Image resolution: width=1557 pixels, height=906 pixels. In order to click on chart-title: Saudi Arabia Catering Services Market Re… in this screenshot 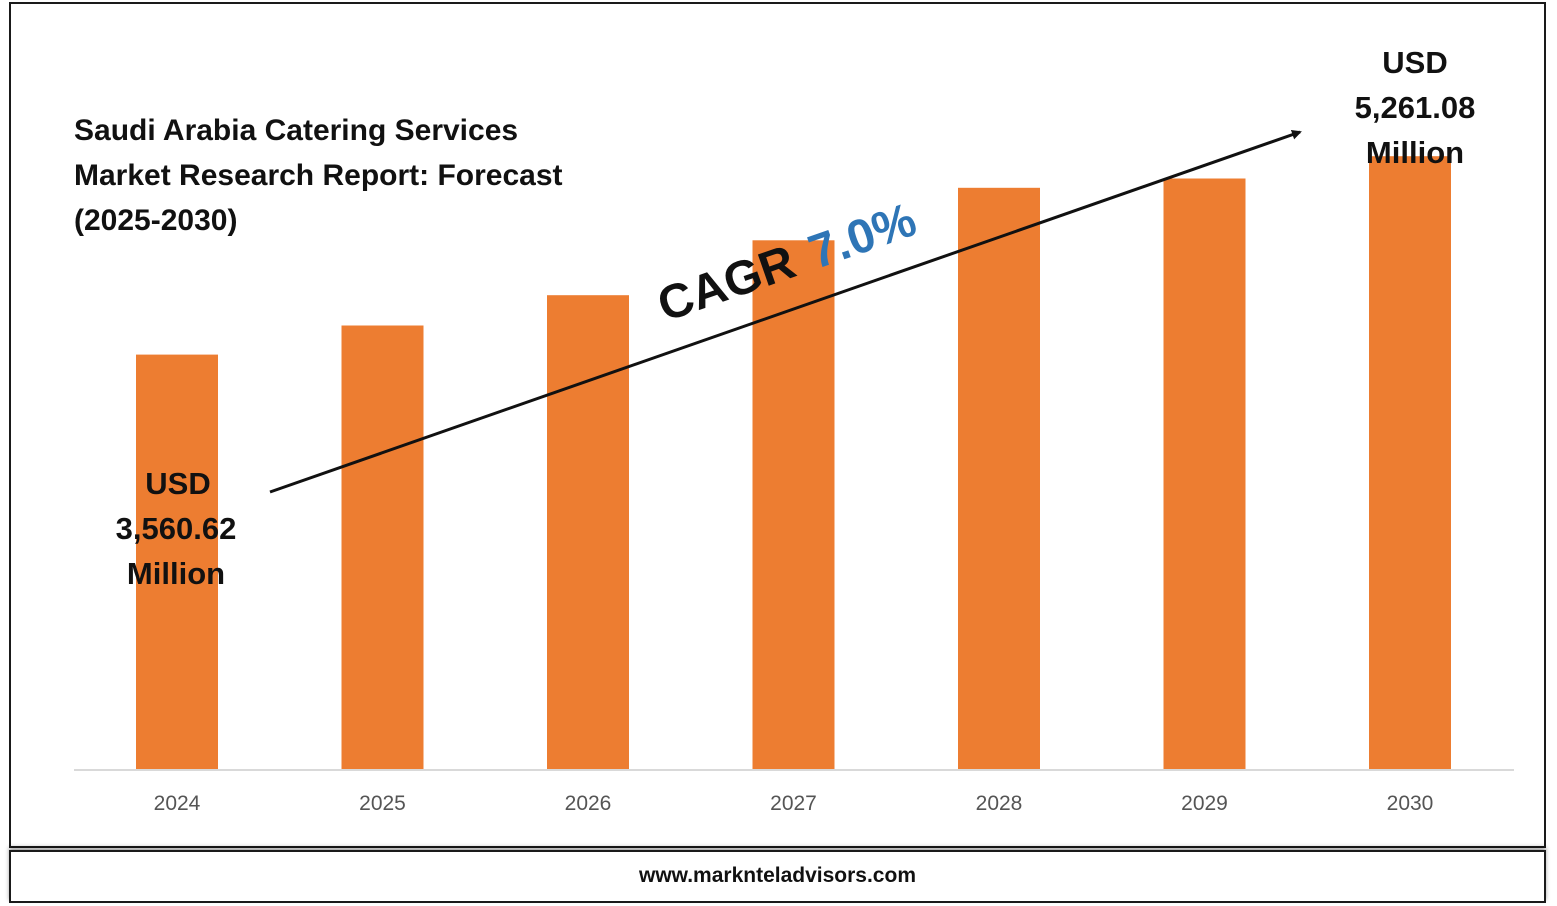, I will do `click(354, 175)`.